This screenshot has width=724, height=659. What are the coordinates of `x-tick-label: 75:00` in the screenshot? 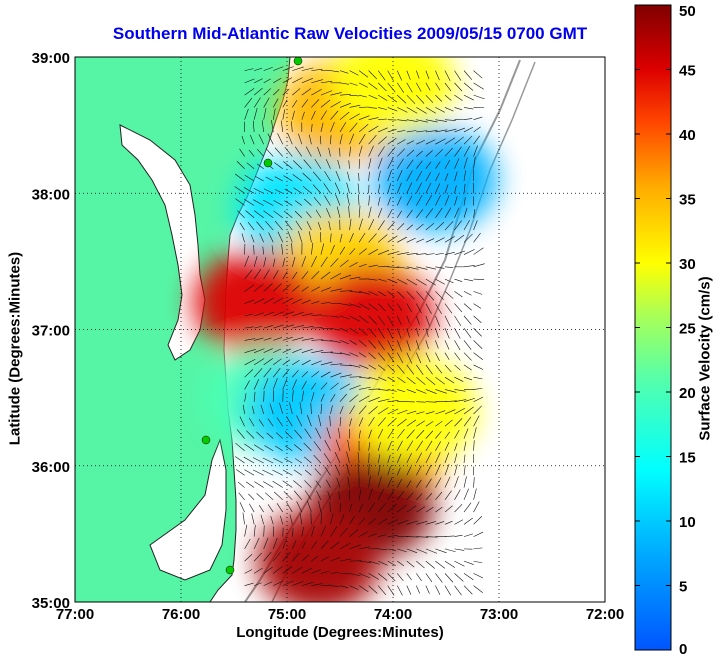 It's located at (287, 614).